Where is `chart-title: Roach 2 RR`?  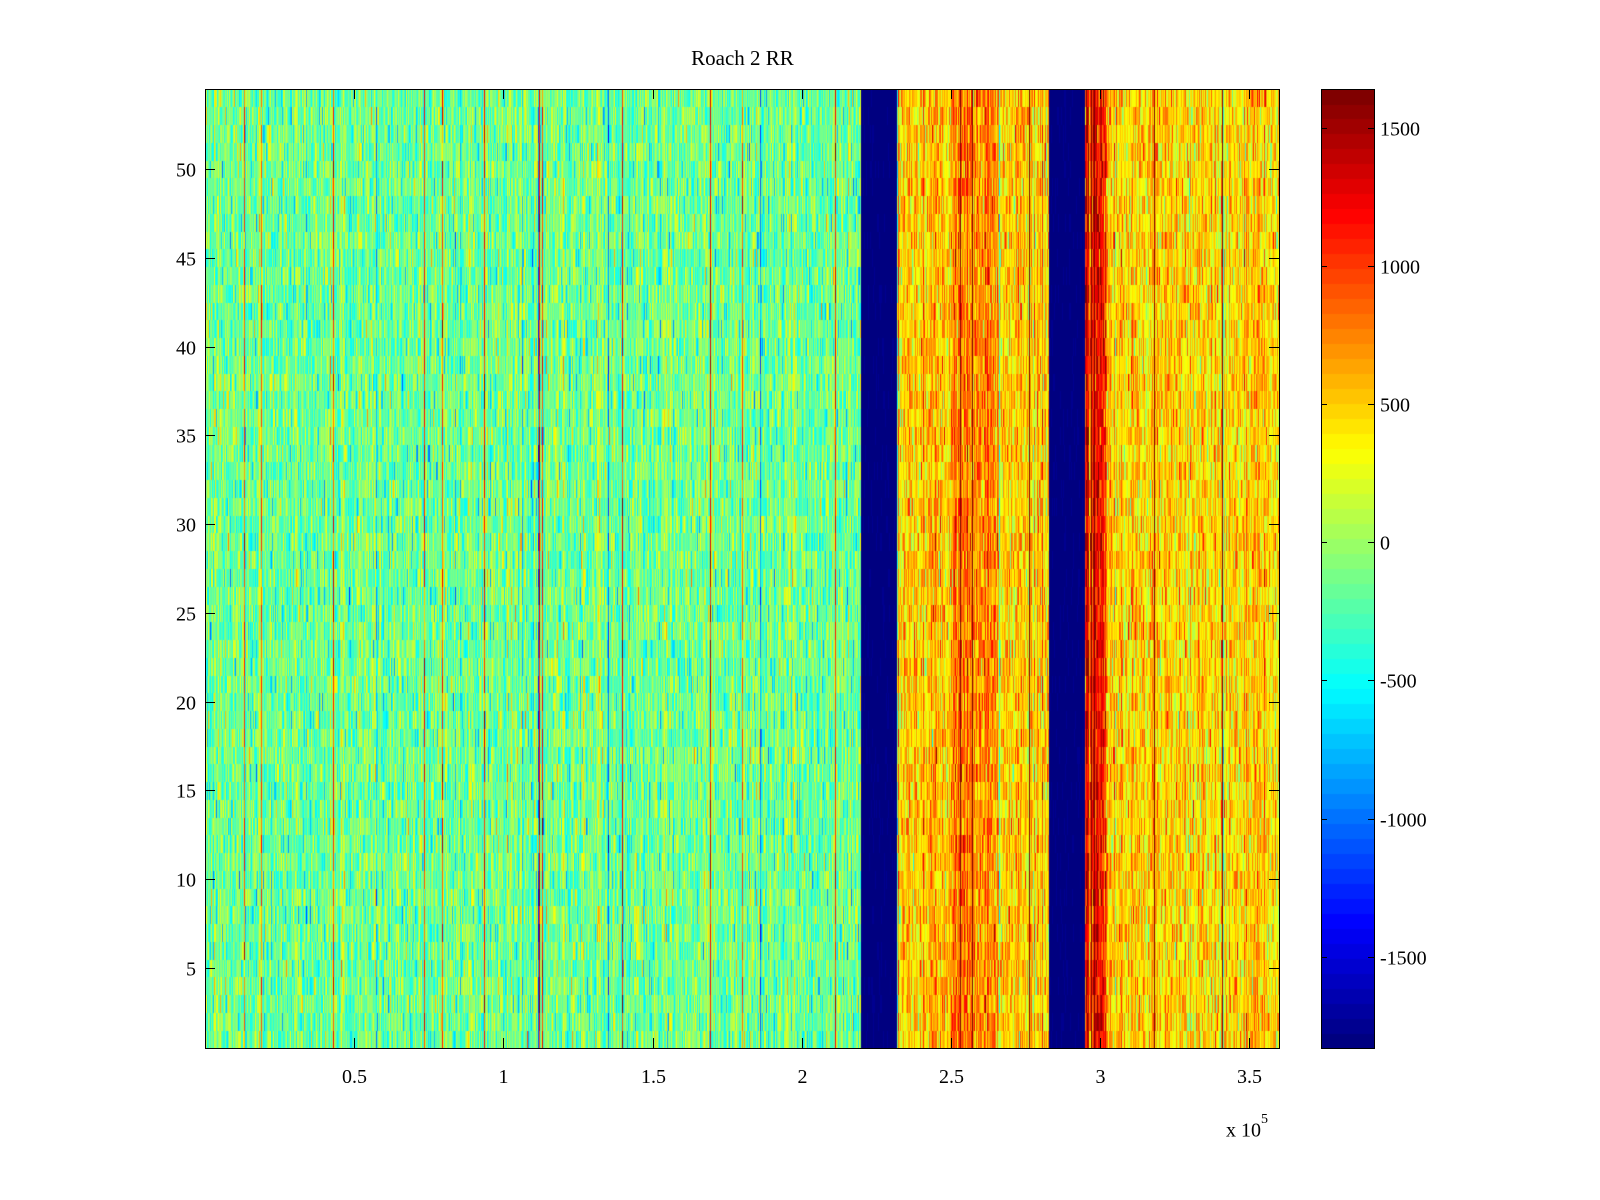 chart-title: Roach 2 RR is located at coordinates (742, 58).